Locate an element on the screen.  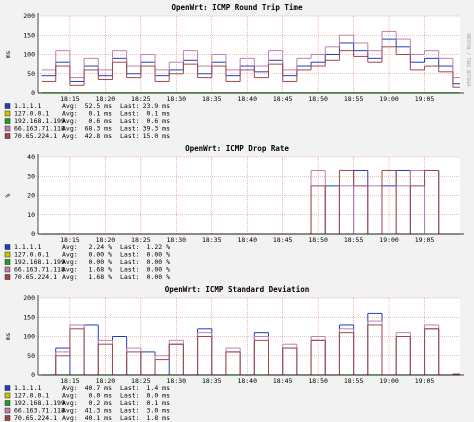
y-tick-label: 40 is located at coordinates (31, 157).